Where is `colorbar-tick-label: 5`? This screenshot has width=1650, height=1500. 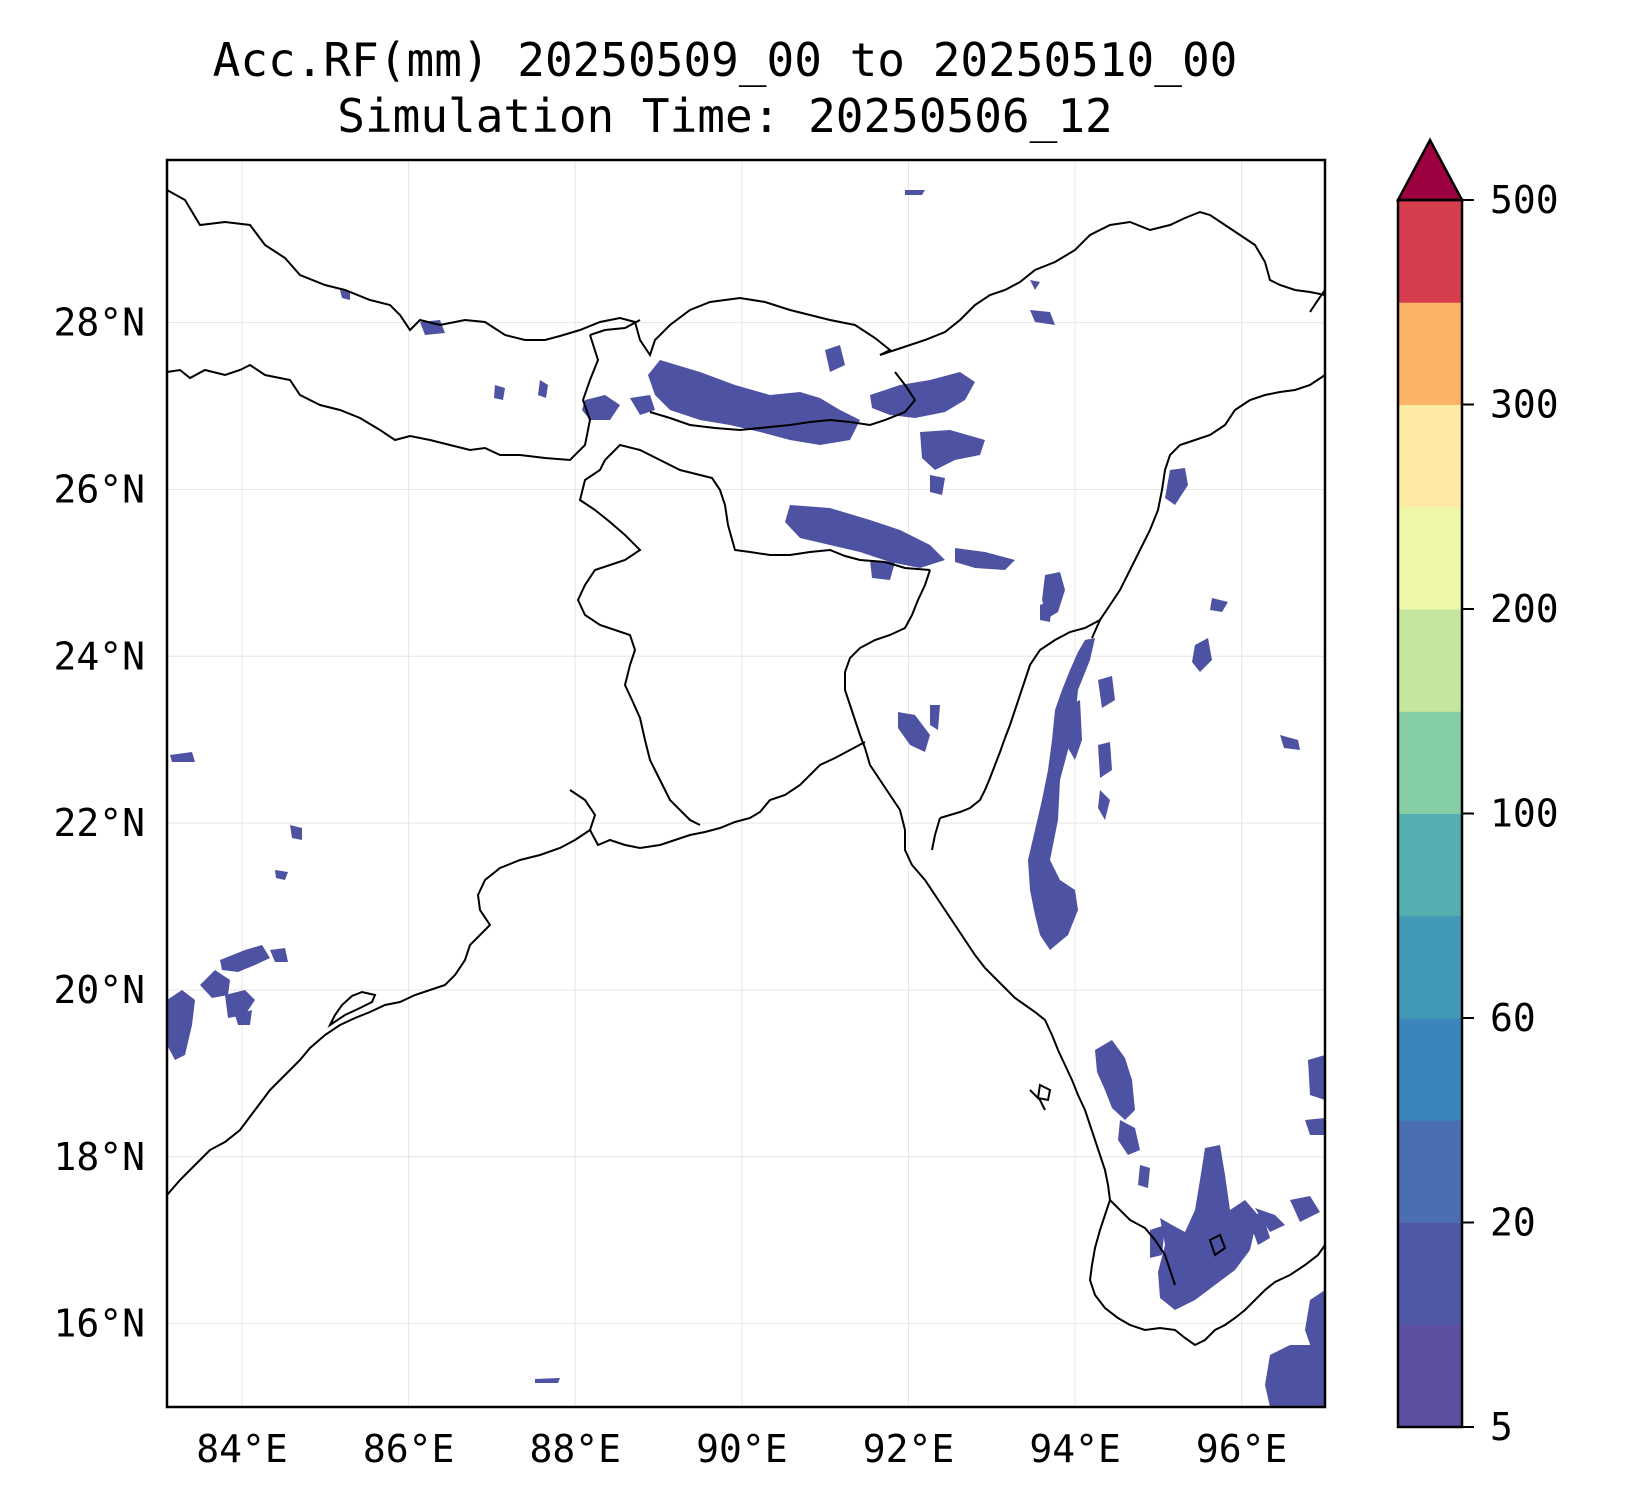
colorbar-tick-label: 5 is located at coordinates (1501, 1427).